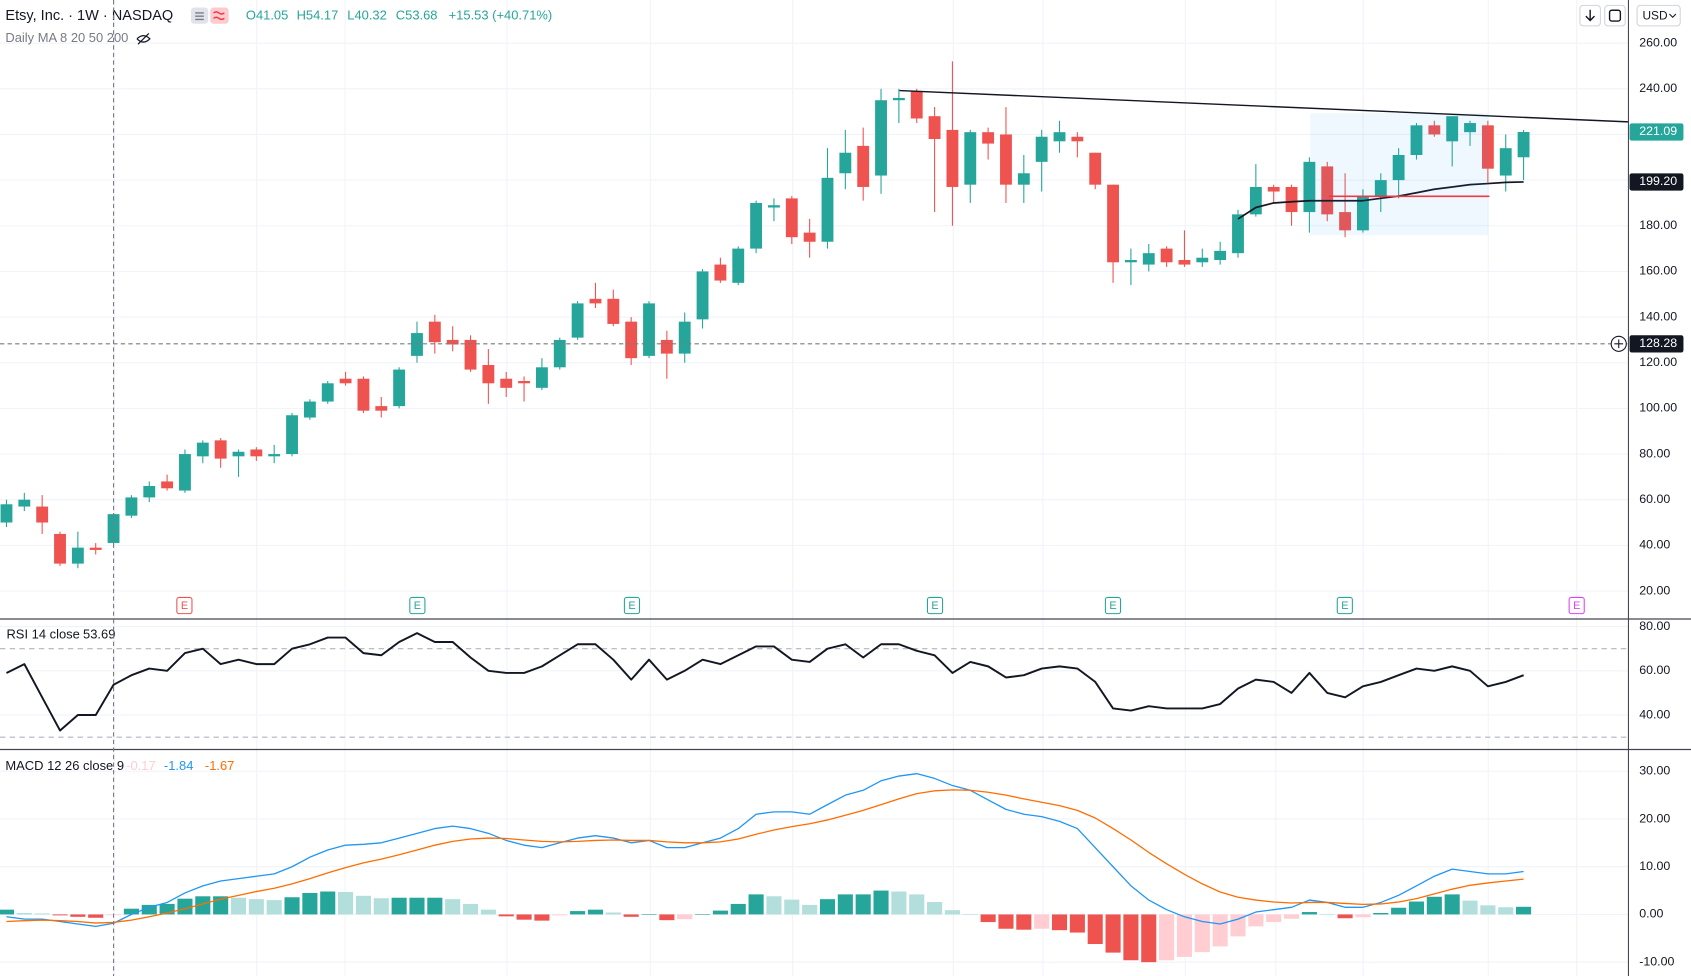  Describe the element at coordinates (1658, 131) in the screenshot. I see `last-price-label: 221.09` at that location.